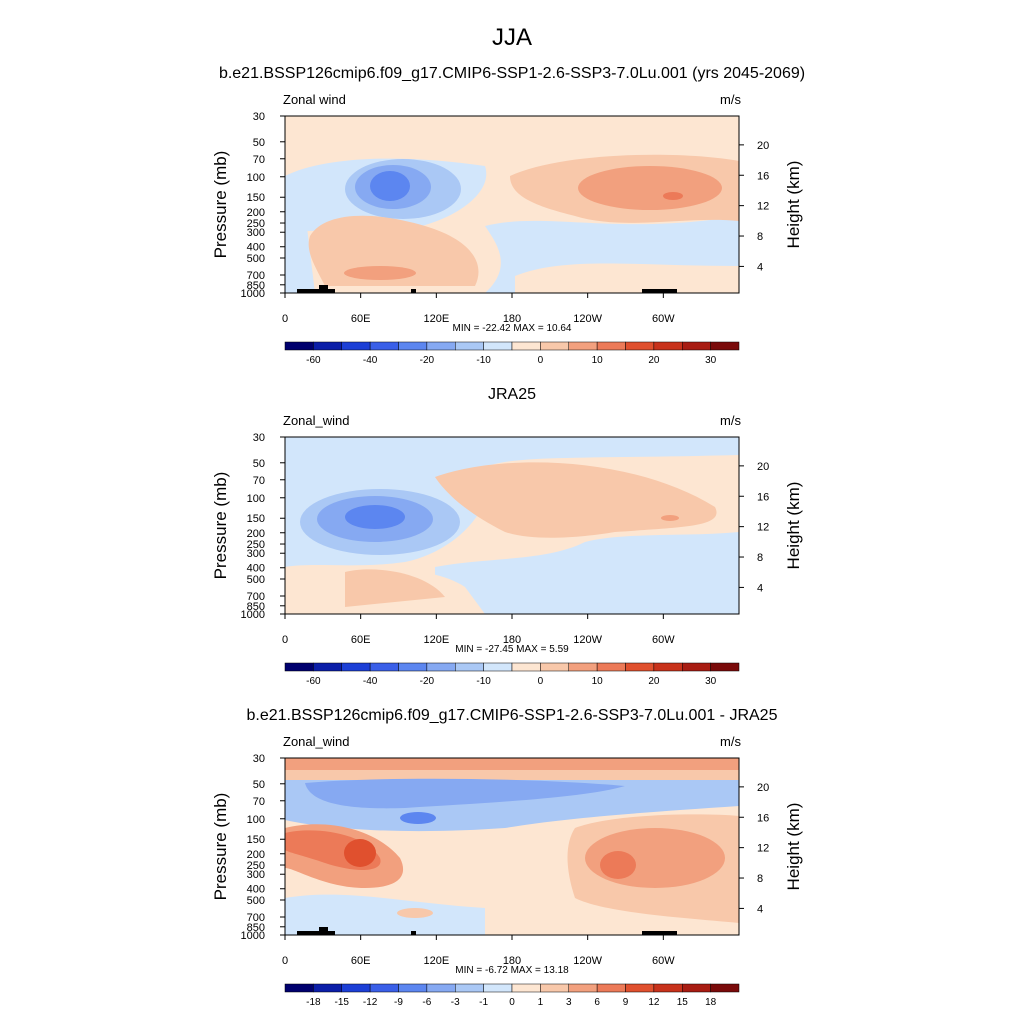 This screenshot has width=1024, height=1024. What do you see at coordinates (427, 681) in the screenshot?
I see `colorbar-label: -20` at bounding box center [427, 681].